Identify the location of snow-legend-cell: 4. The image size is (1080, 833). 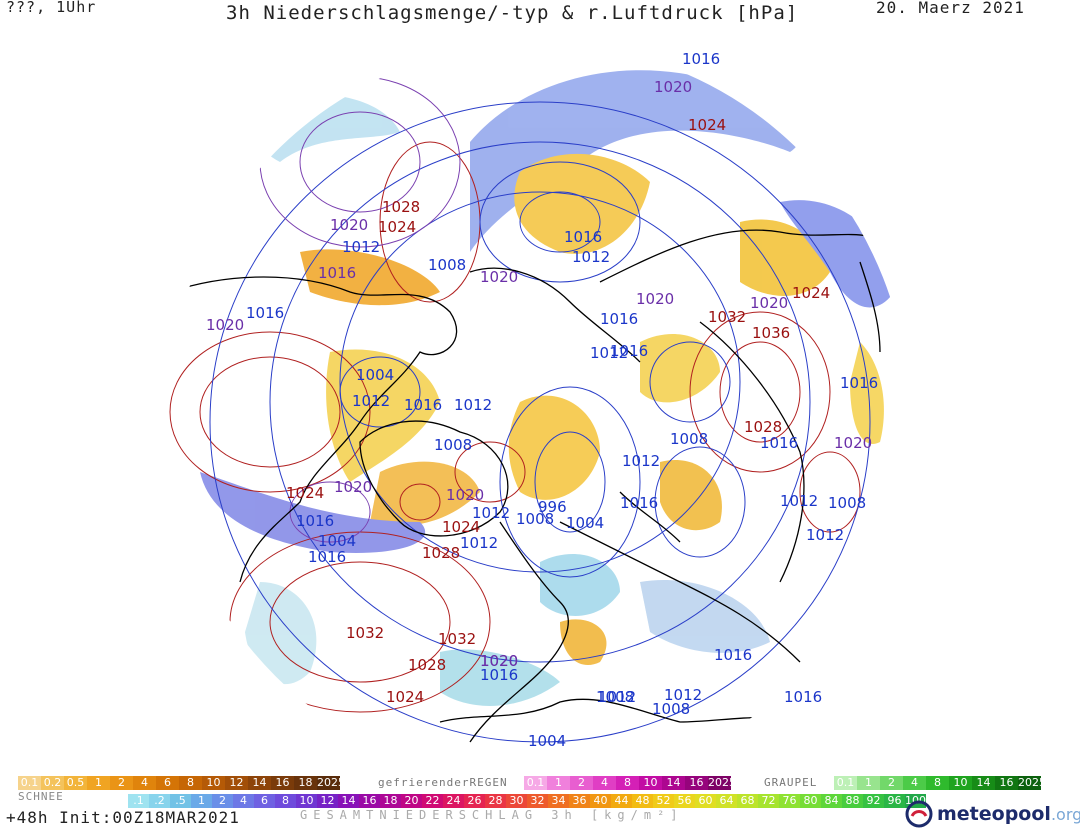
(144, 783).